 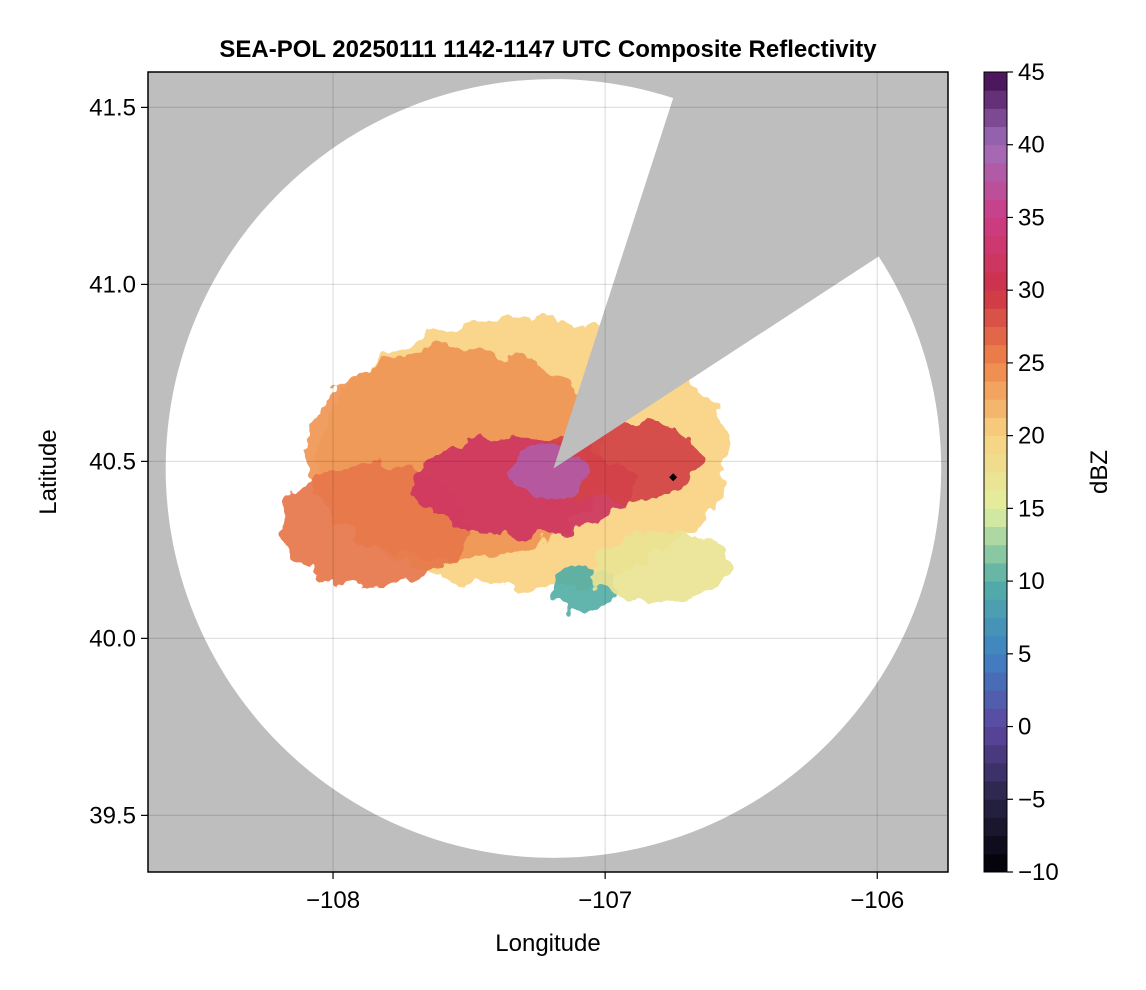 I want to click on colorbar-tick-label: 45, so click(x=1031, y=72).